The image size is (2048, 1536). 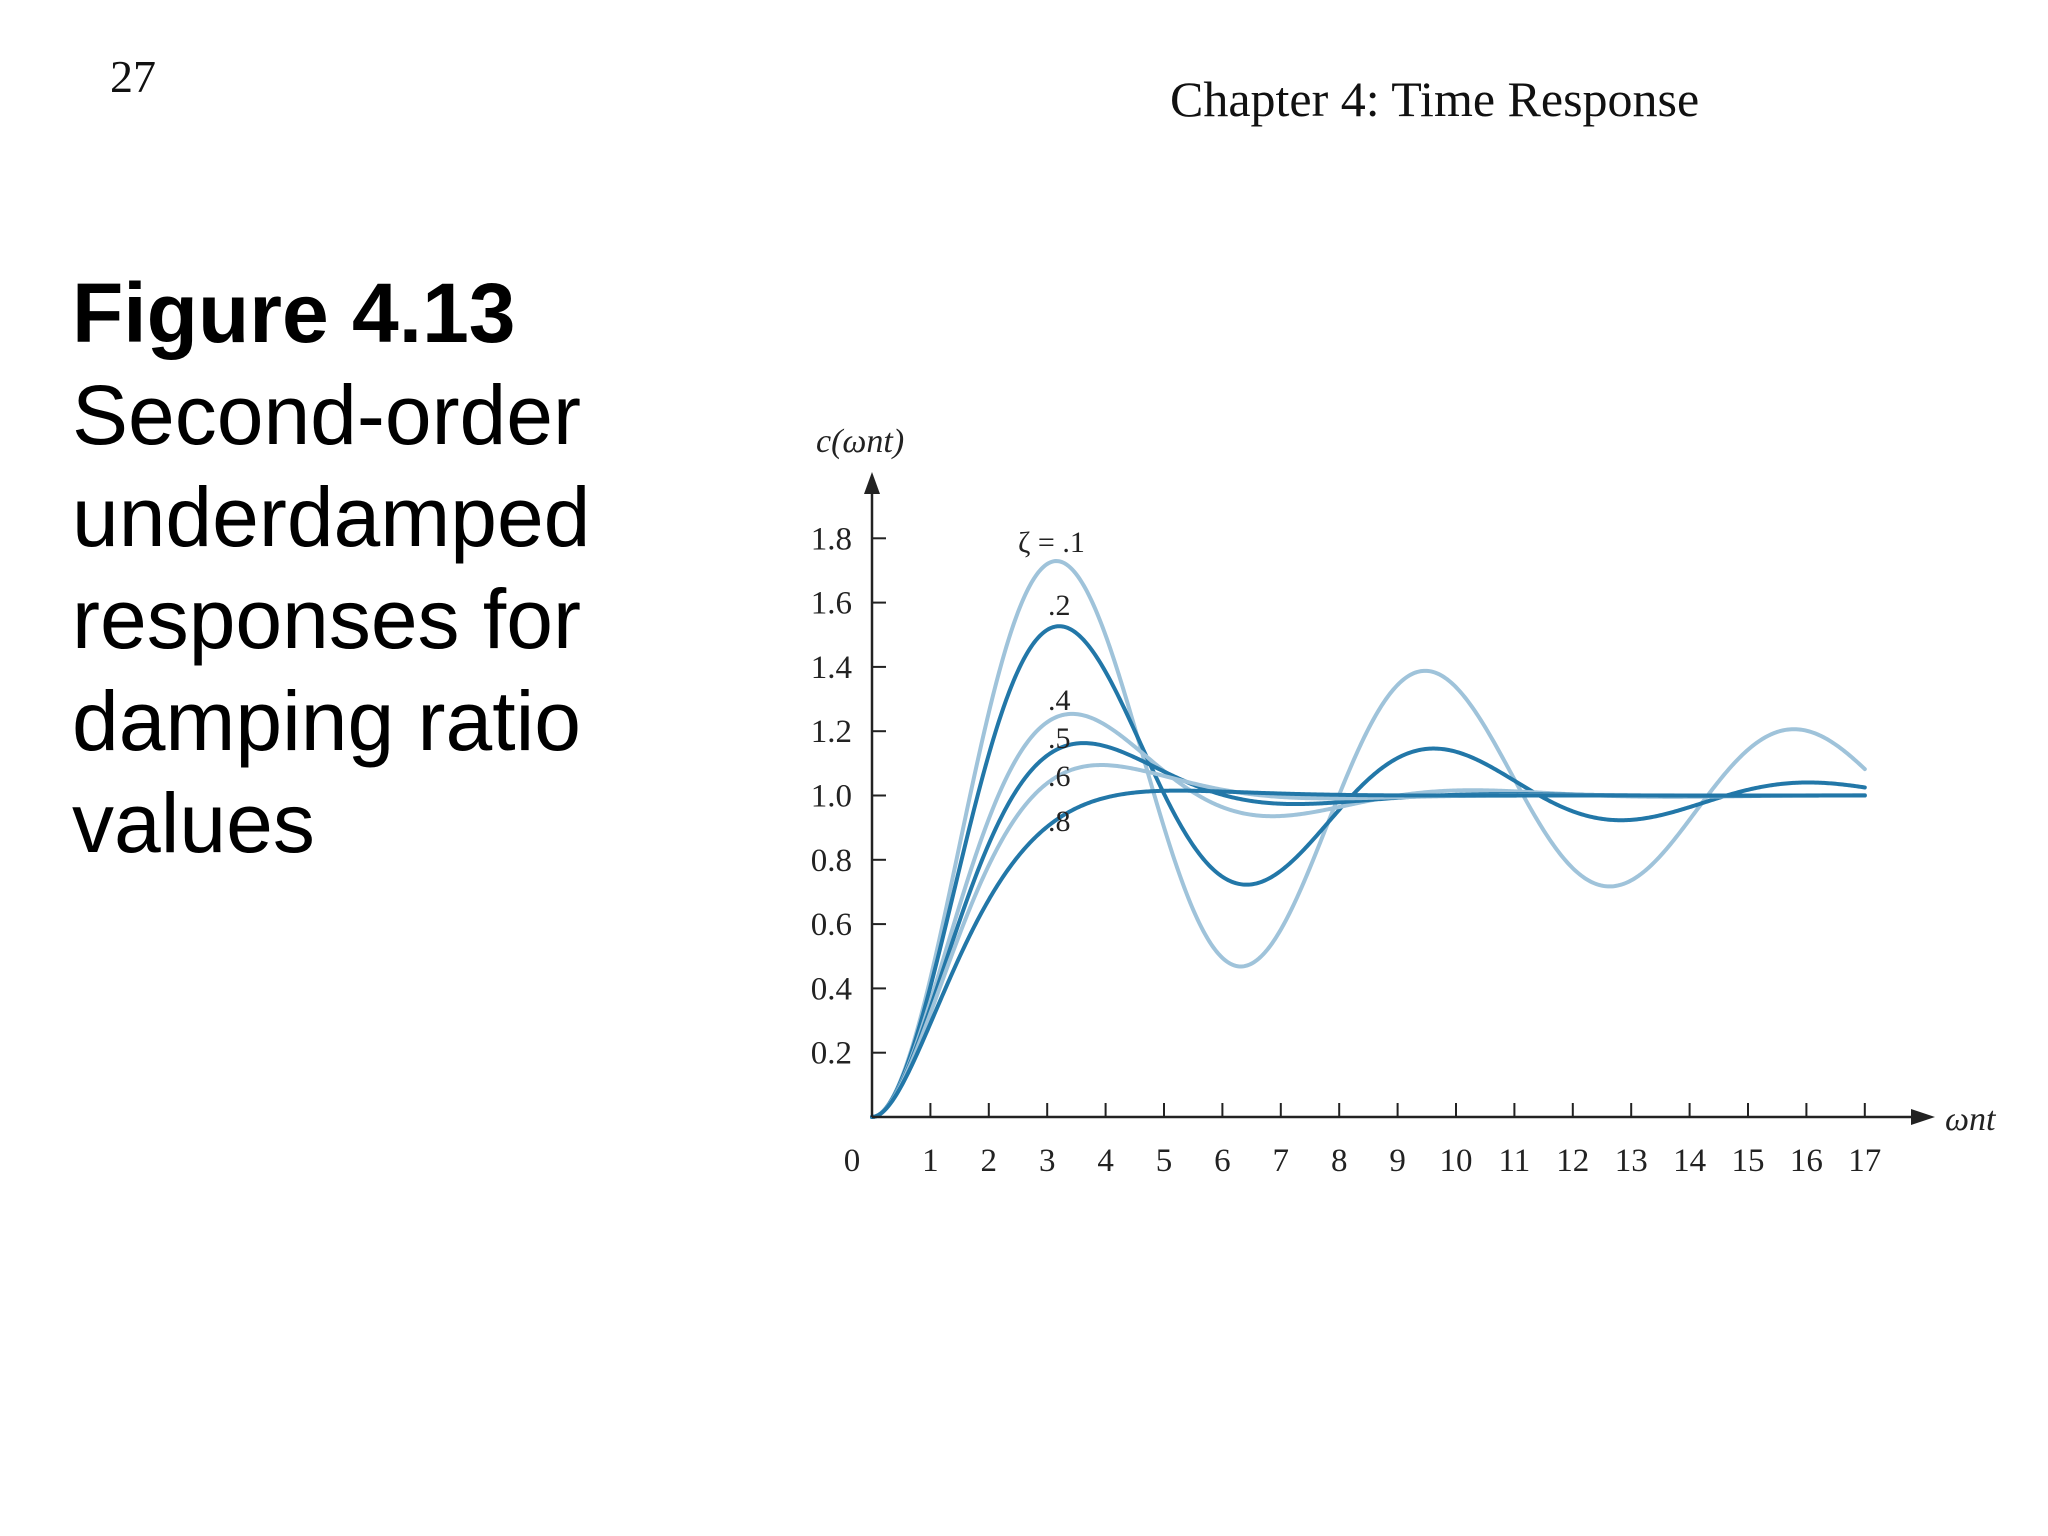 I want to click on chapter-title: Chapter 4: Time Response, so click(x=1435, y=99).